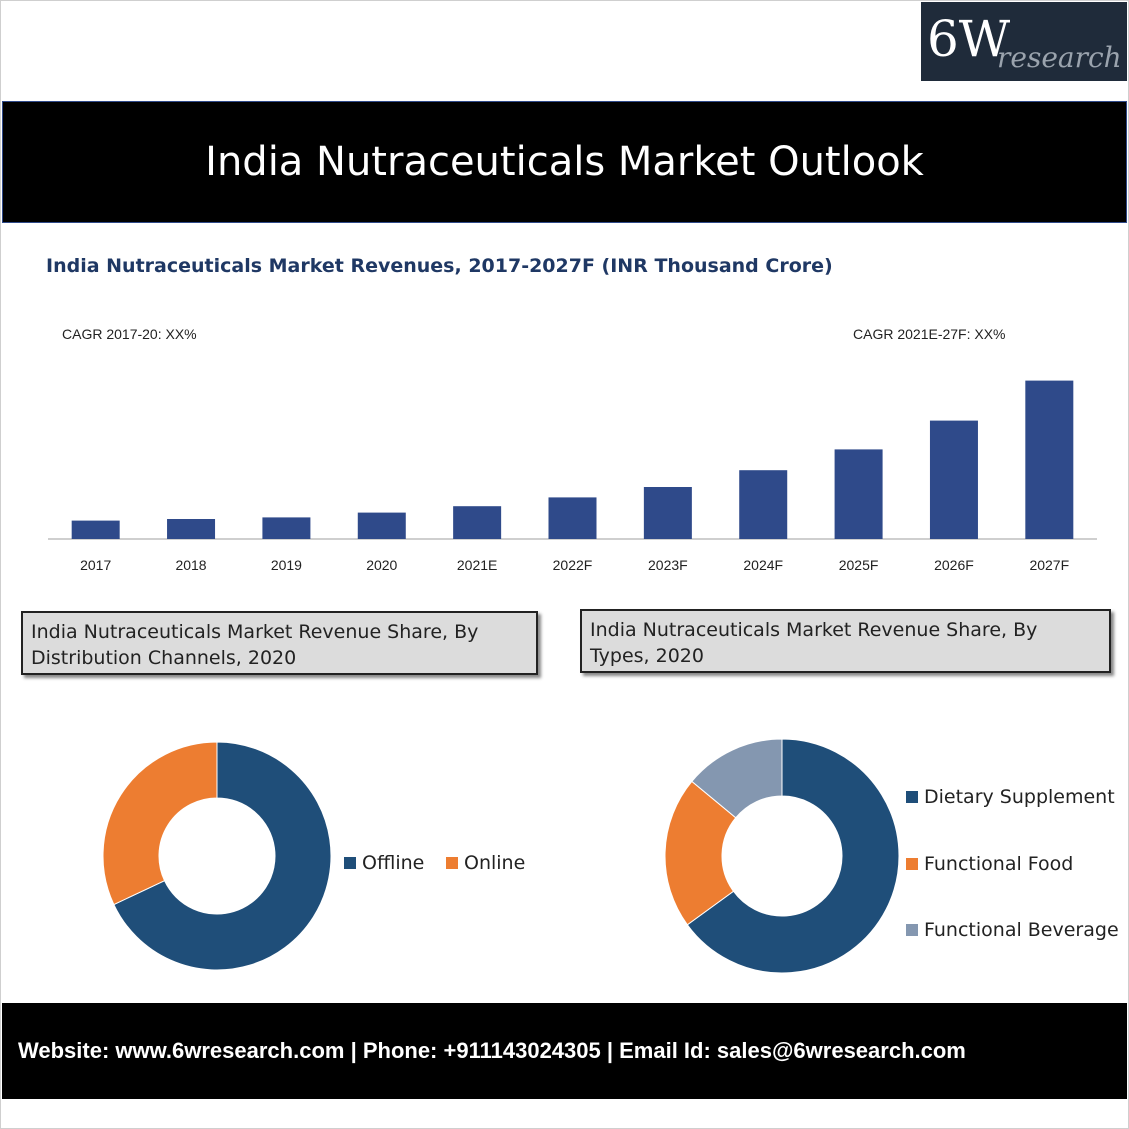 Image resolution: width=1129 pixels, height=1129 pixels. I want to click on bar-2017, so click(95, 529).